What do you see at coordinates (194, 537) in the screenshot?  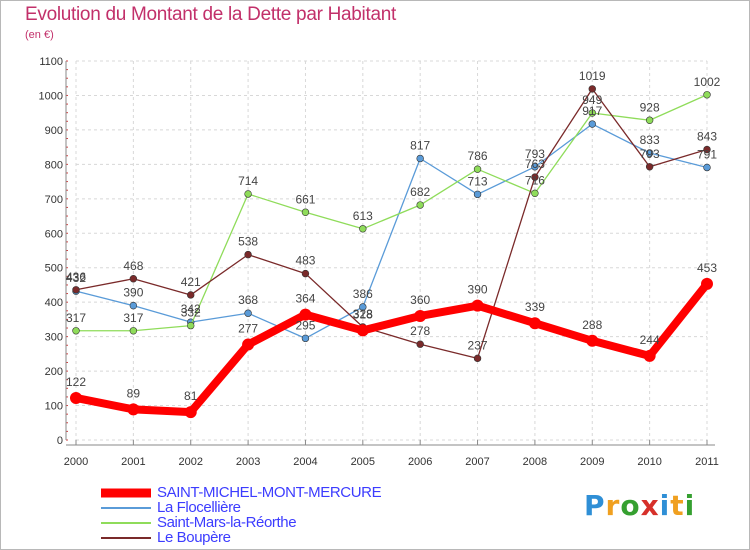 I see `legend-label: Le Boupère` at bounding box center [194, 537].